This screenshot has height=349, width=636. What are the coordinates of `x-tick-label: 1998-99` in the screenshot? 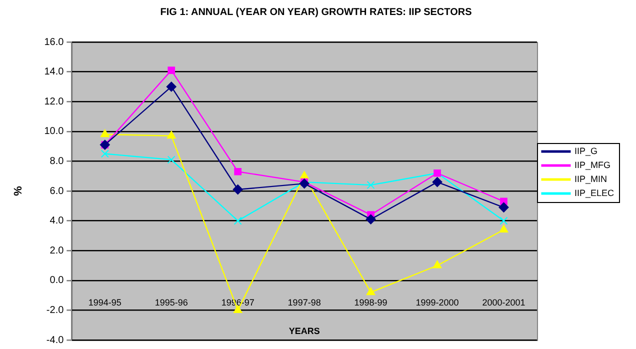 It's located at (371, 302).